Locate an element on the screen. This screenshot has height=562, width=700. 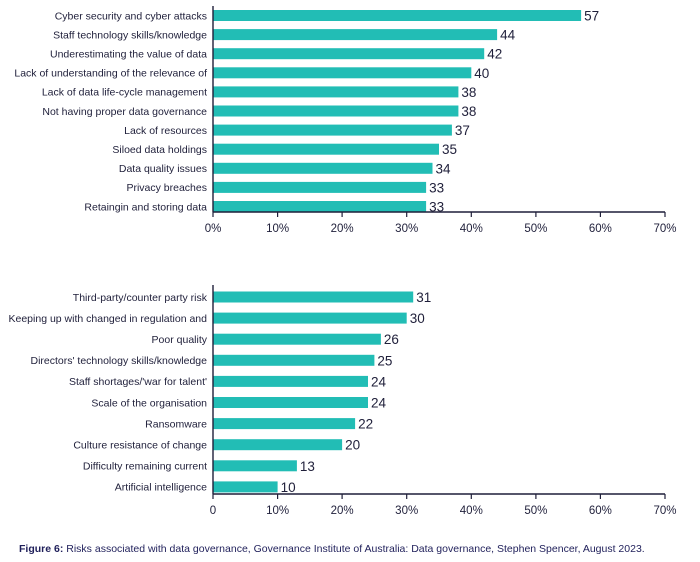
category-label: Lack of data life-cycle management is located at coordinates (124, 93).